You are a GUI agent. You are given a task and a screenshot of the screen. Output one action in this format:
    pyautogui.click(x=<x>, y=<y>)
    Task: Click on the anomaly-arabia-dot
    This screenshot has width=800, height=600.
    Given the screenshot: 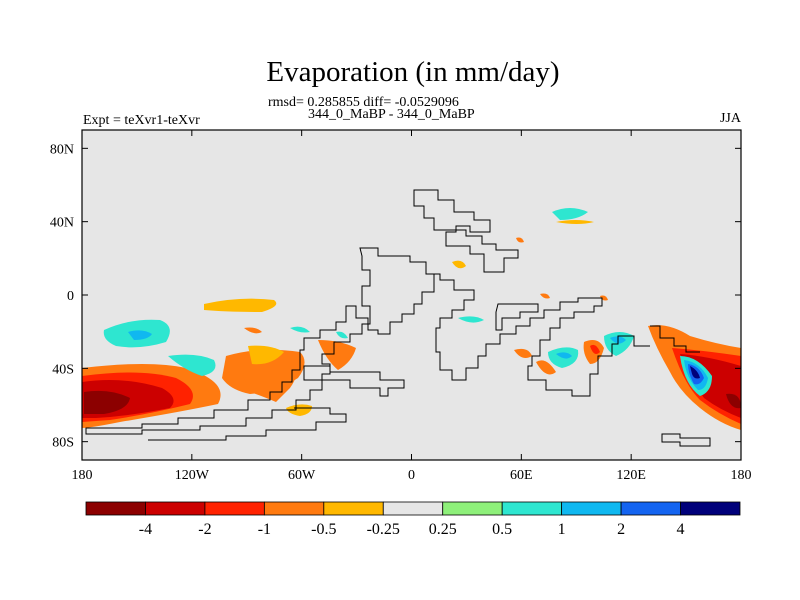 What is the action you would take?
    pyautogui.click(x=545, y=296)
    